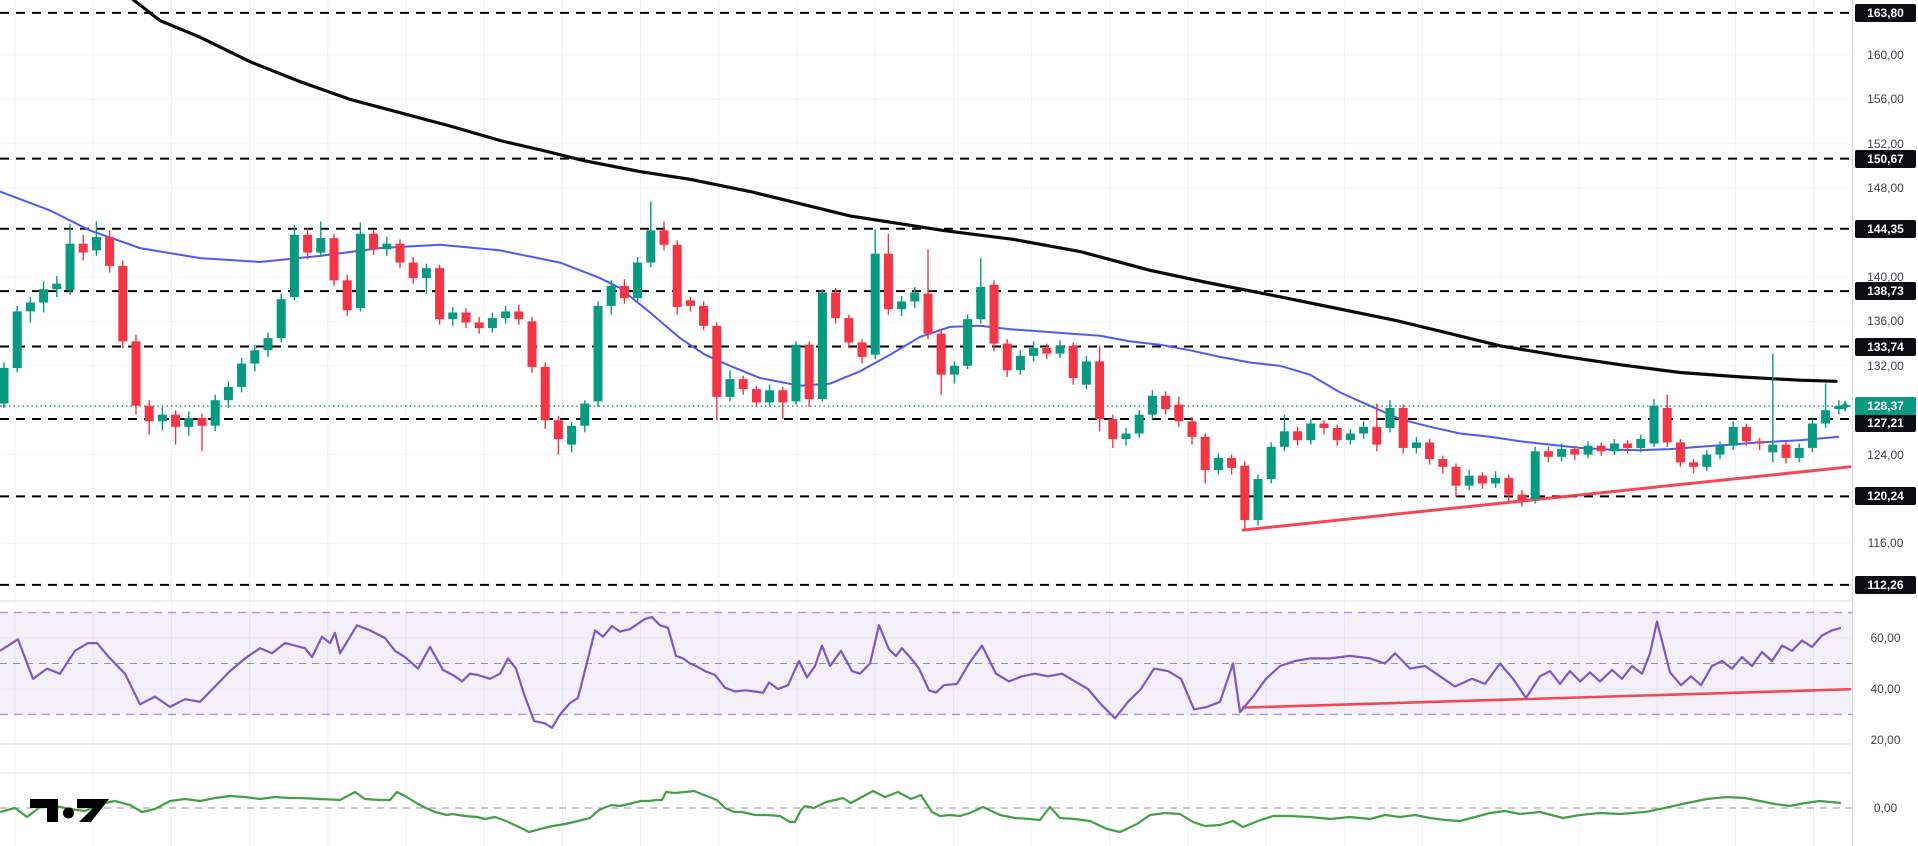 The width and height of the screenshot is (1918, 846). I want to click on axis-level-badge: 120,24, so click(1885, 496).